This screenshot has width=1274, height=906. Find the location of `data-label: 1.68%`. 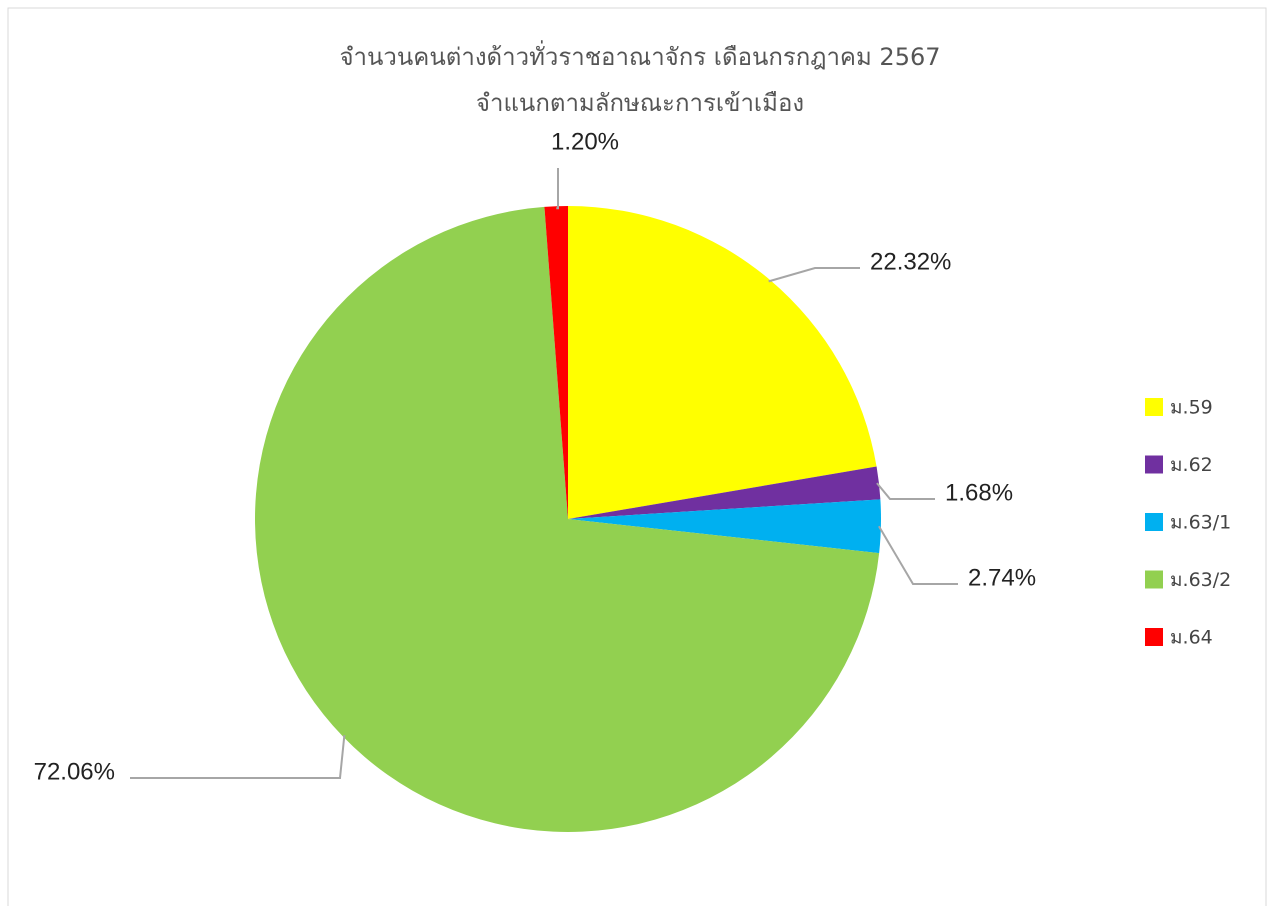

data-label: 1.68% is located at coordinates (979, 492).